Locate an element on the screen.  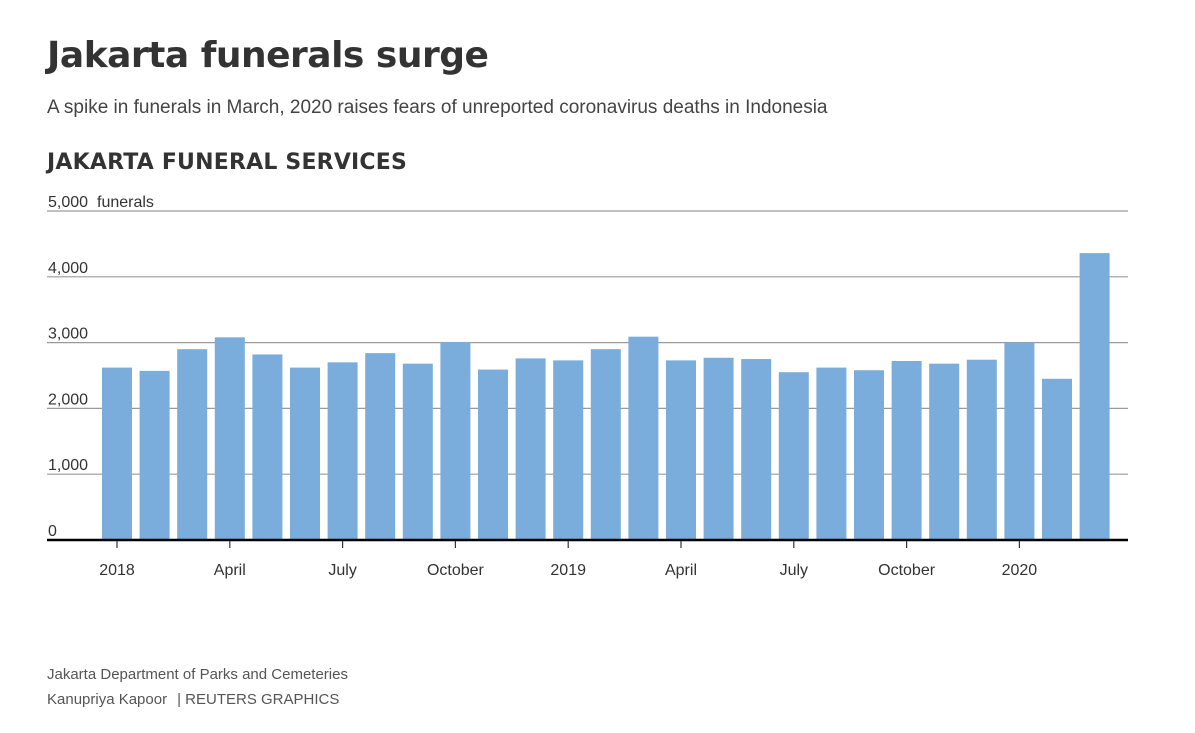
y-tick-label: 2,000 is located at coordinates (68, 399).